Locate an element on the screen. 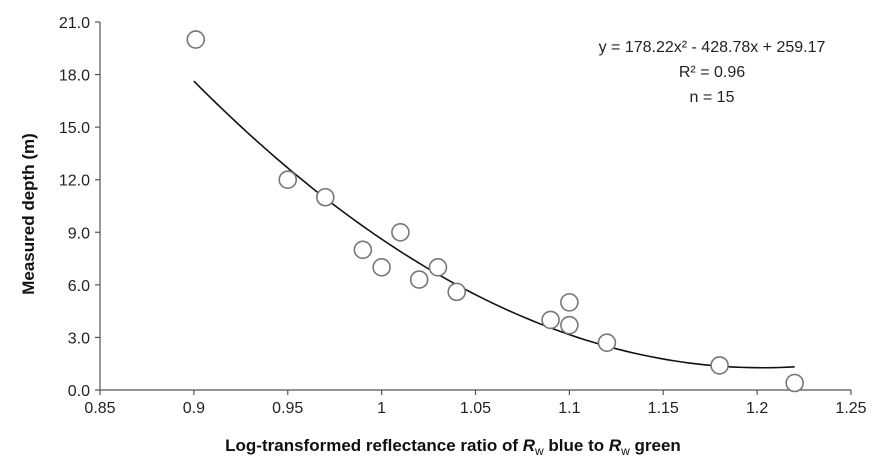 This screenshot has width=881, height=460. y-tick-label: 15.0 is located at coordinates (74, 128).